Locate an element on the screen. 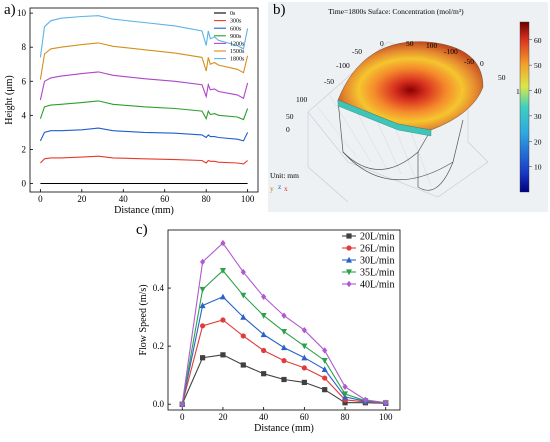  triad-y: y is located at coordinates (272, 188).